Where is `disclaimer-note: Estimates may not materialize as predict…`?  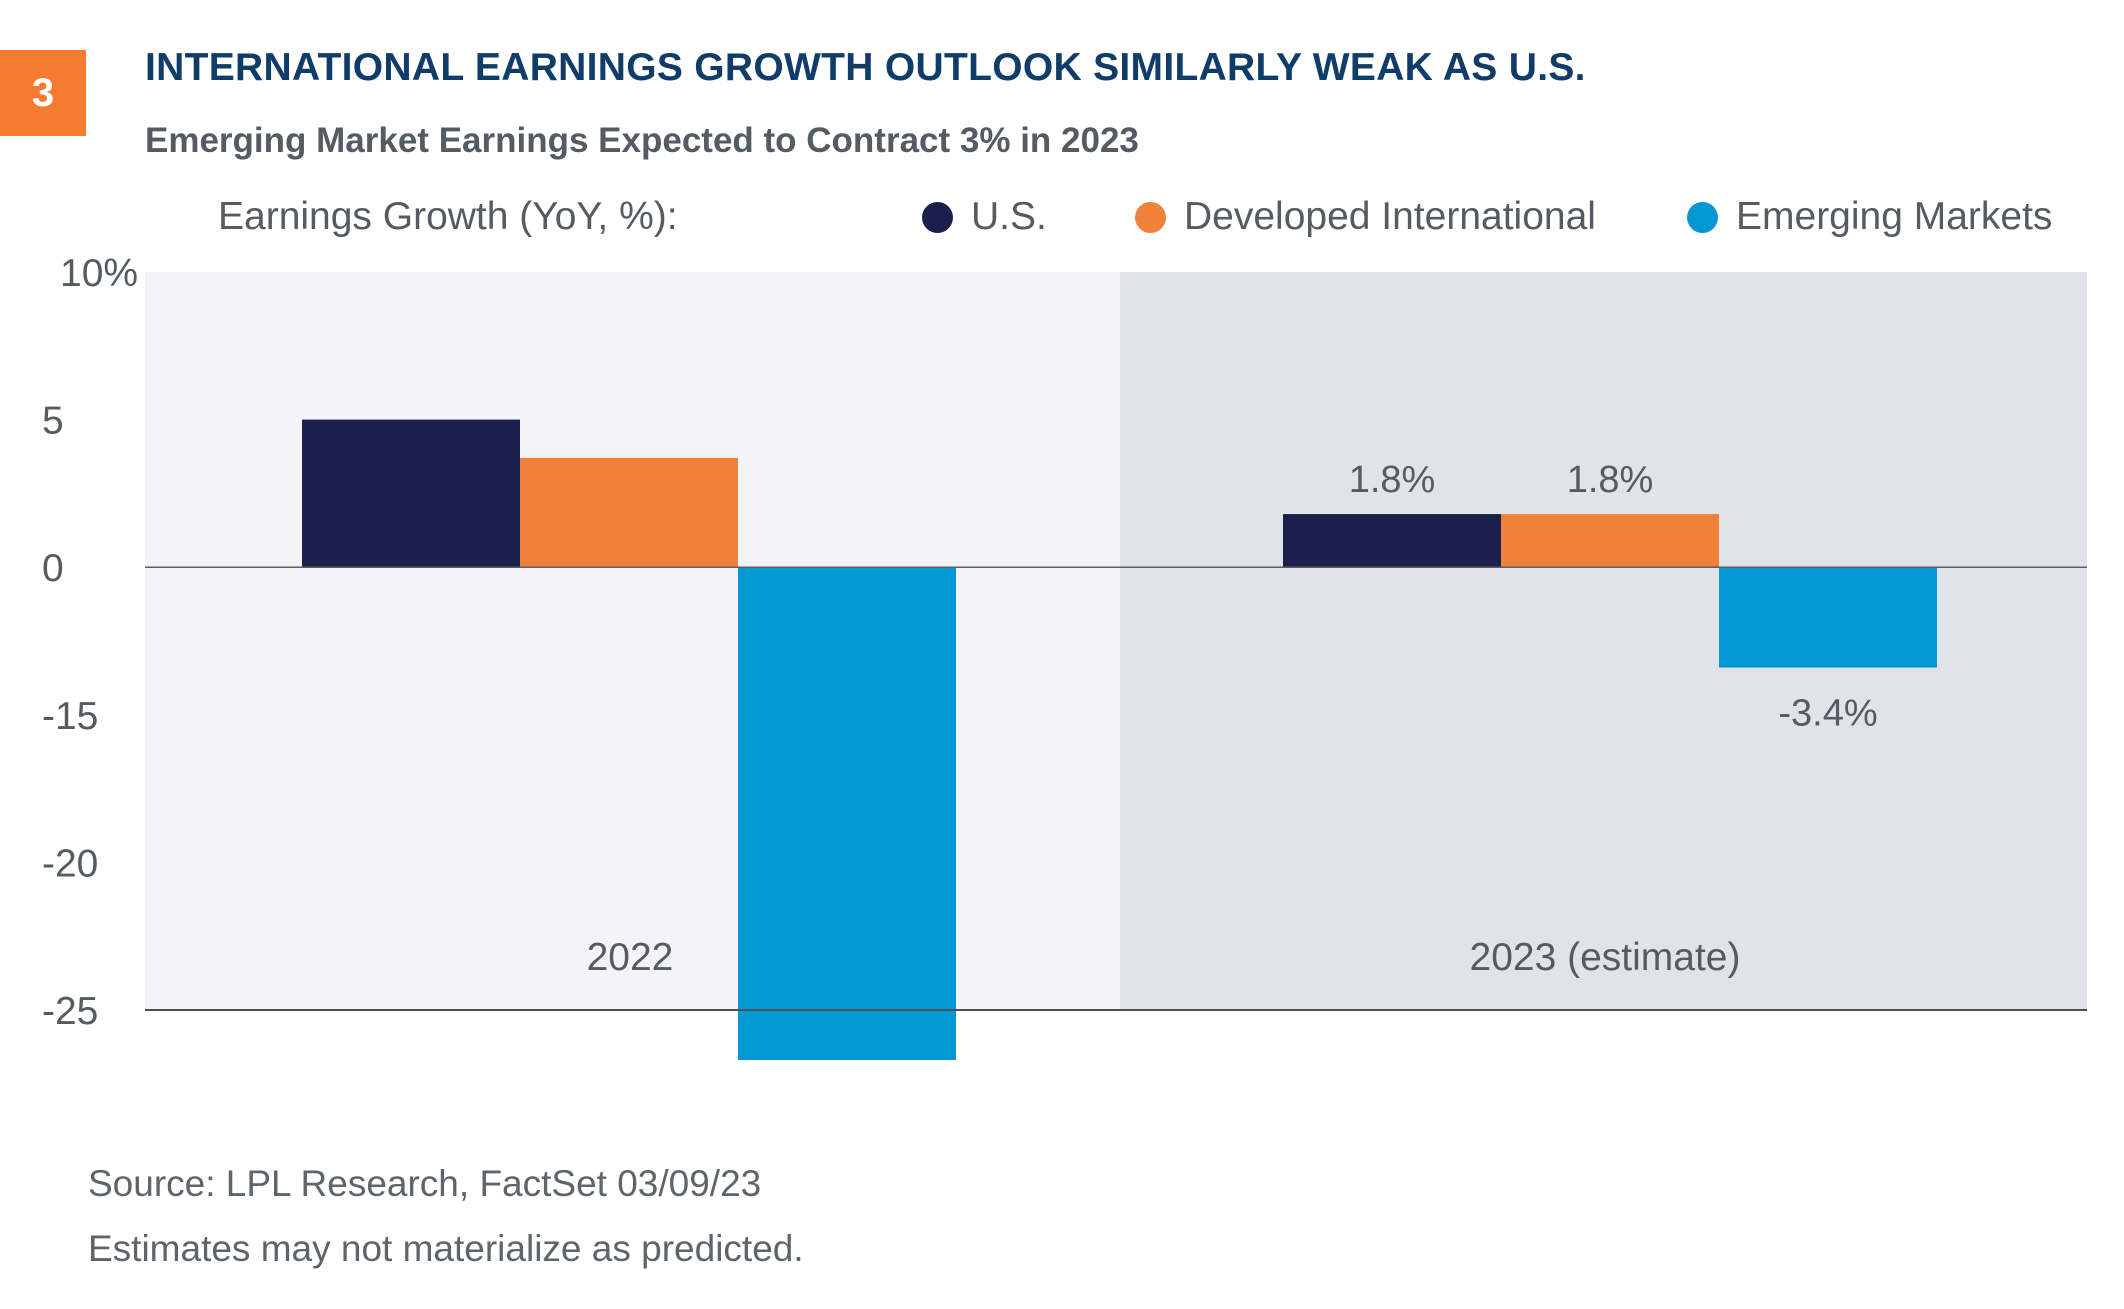
disclaimer-note: Estimates may not materialize as predict… is located at coordinates (446, 1248).